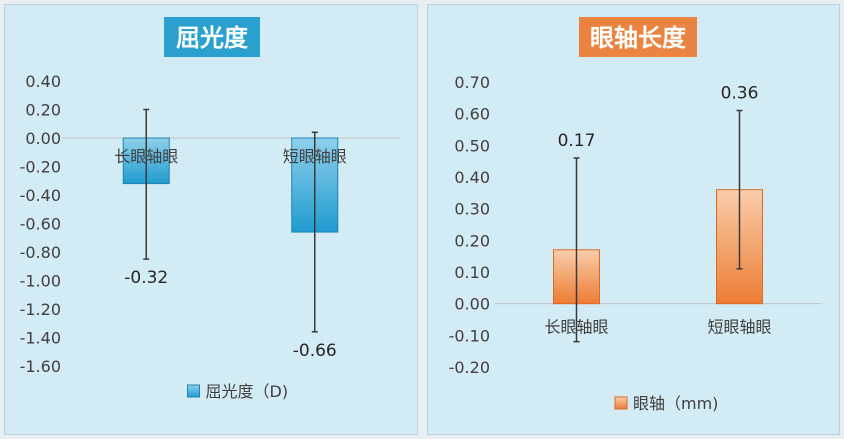 The height and width of the screenshot is (439, 844). Describe the element at coordinates (43, 138) in the screenshot. I see `refraction-y-tick-label: 0.00` at that location.